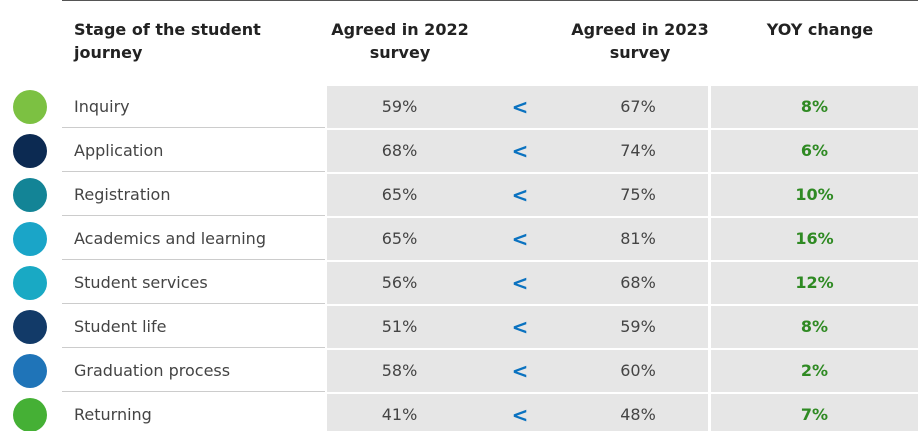 The height and width of the screenshot is (431, 918). Describe the element at coordinates (814, 412) in the screenshot. I see `yoy-change: 7%` at that location.